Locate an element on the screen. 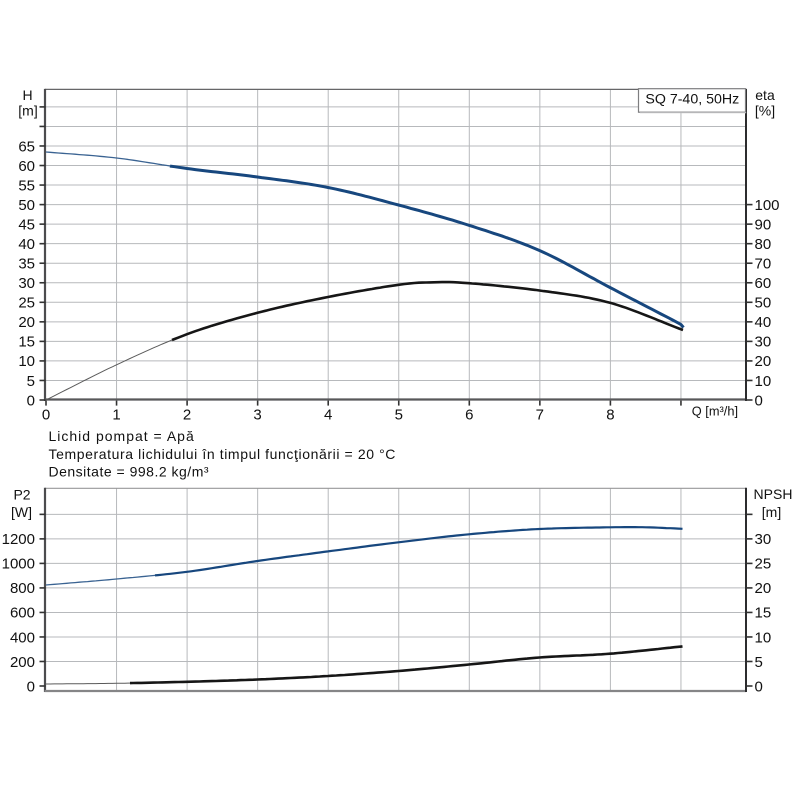  svg-text: 100 is located at coordinates (767, 205).